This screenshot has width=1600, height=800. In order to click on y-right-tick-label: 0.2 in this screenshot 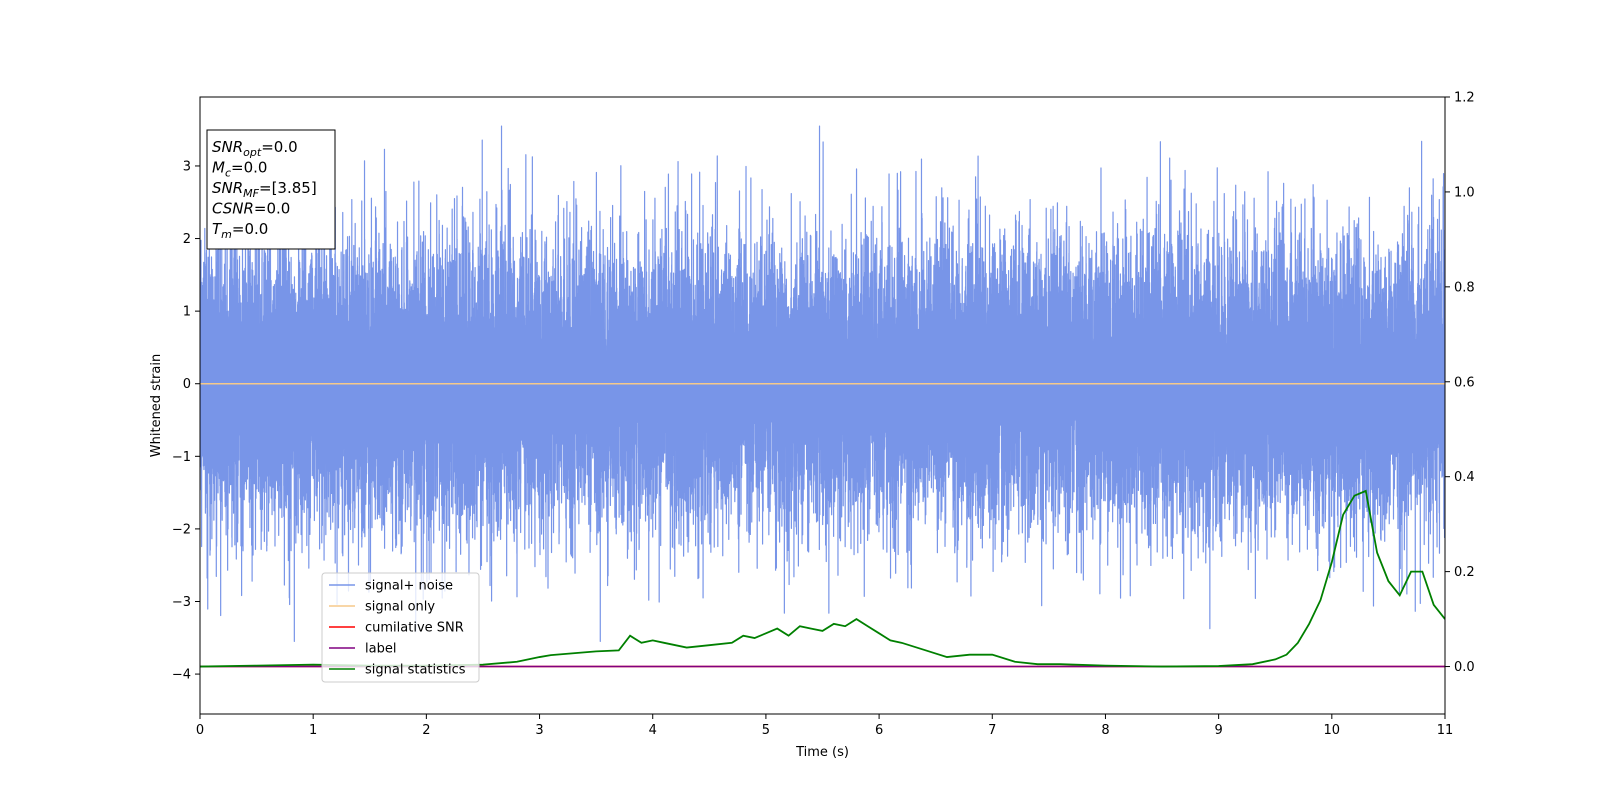, I will do `click(1464, 572)`.